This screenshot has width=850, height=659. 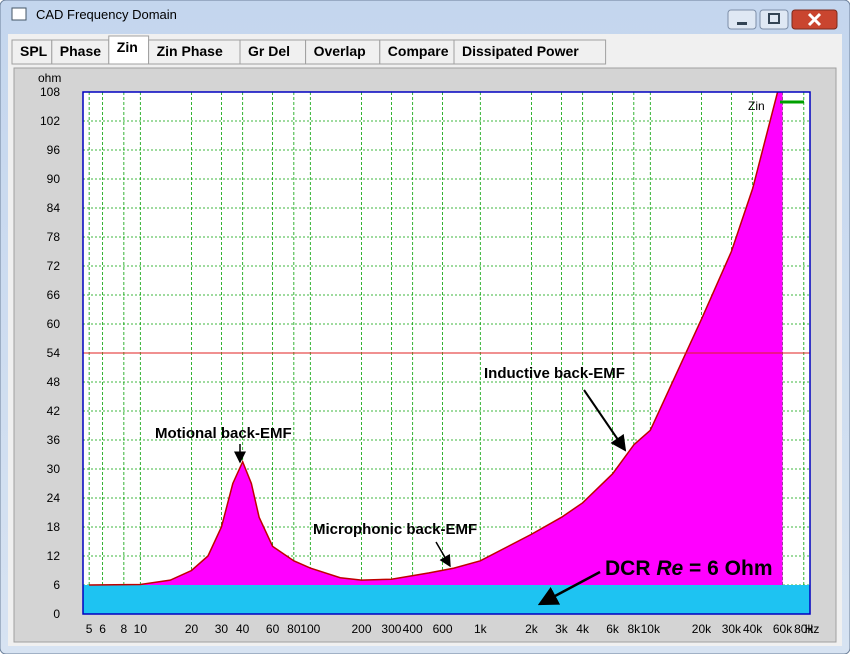 I want to click on x-tick-label: 200, so click(x=361, y=629).